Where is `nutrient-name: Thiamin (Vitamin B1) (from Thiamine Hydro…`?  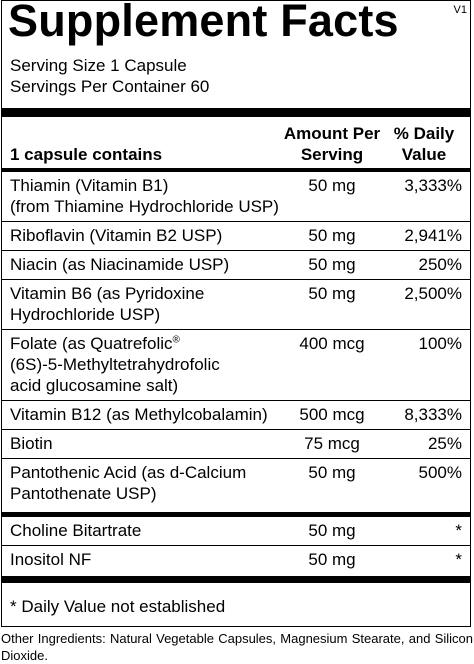
nutrient-name: Thiamin (Vitamin B1) (from Thiamine Hydro… is located at coordinates (240, 196).